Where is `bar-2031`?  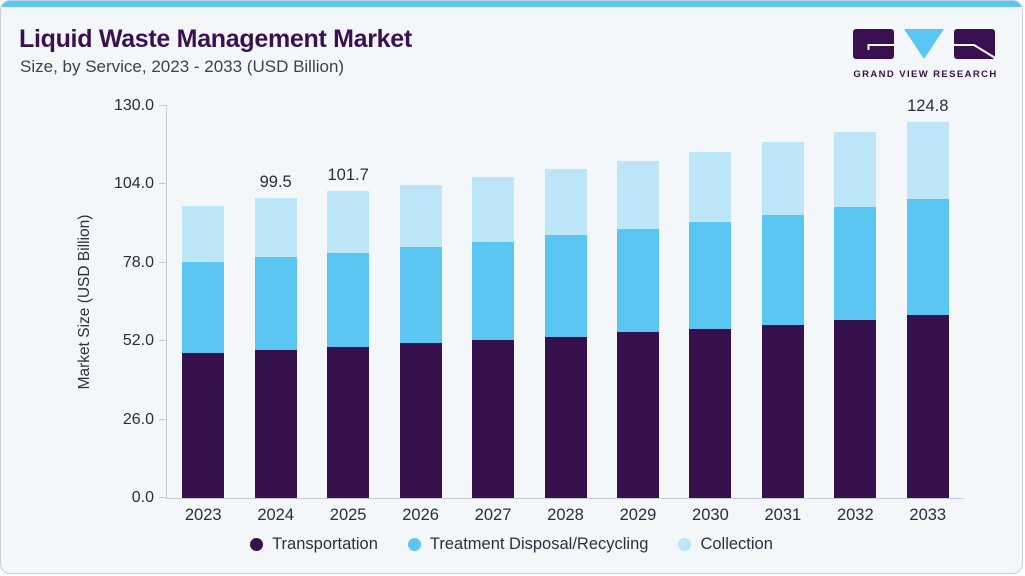
bar-2031 is located at coordinates (782, 319).